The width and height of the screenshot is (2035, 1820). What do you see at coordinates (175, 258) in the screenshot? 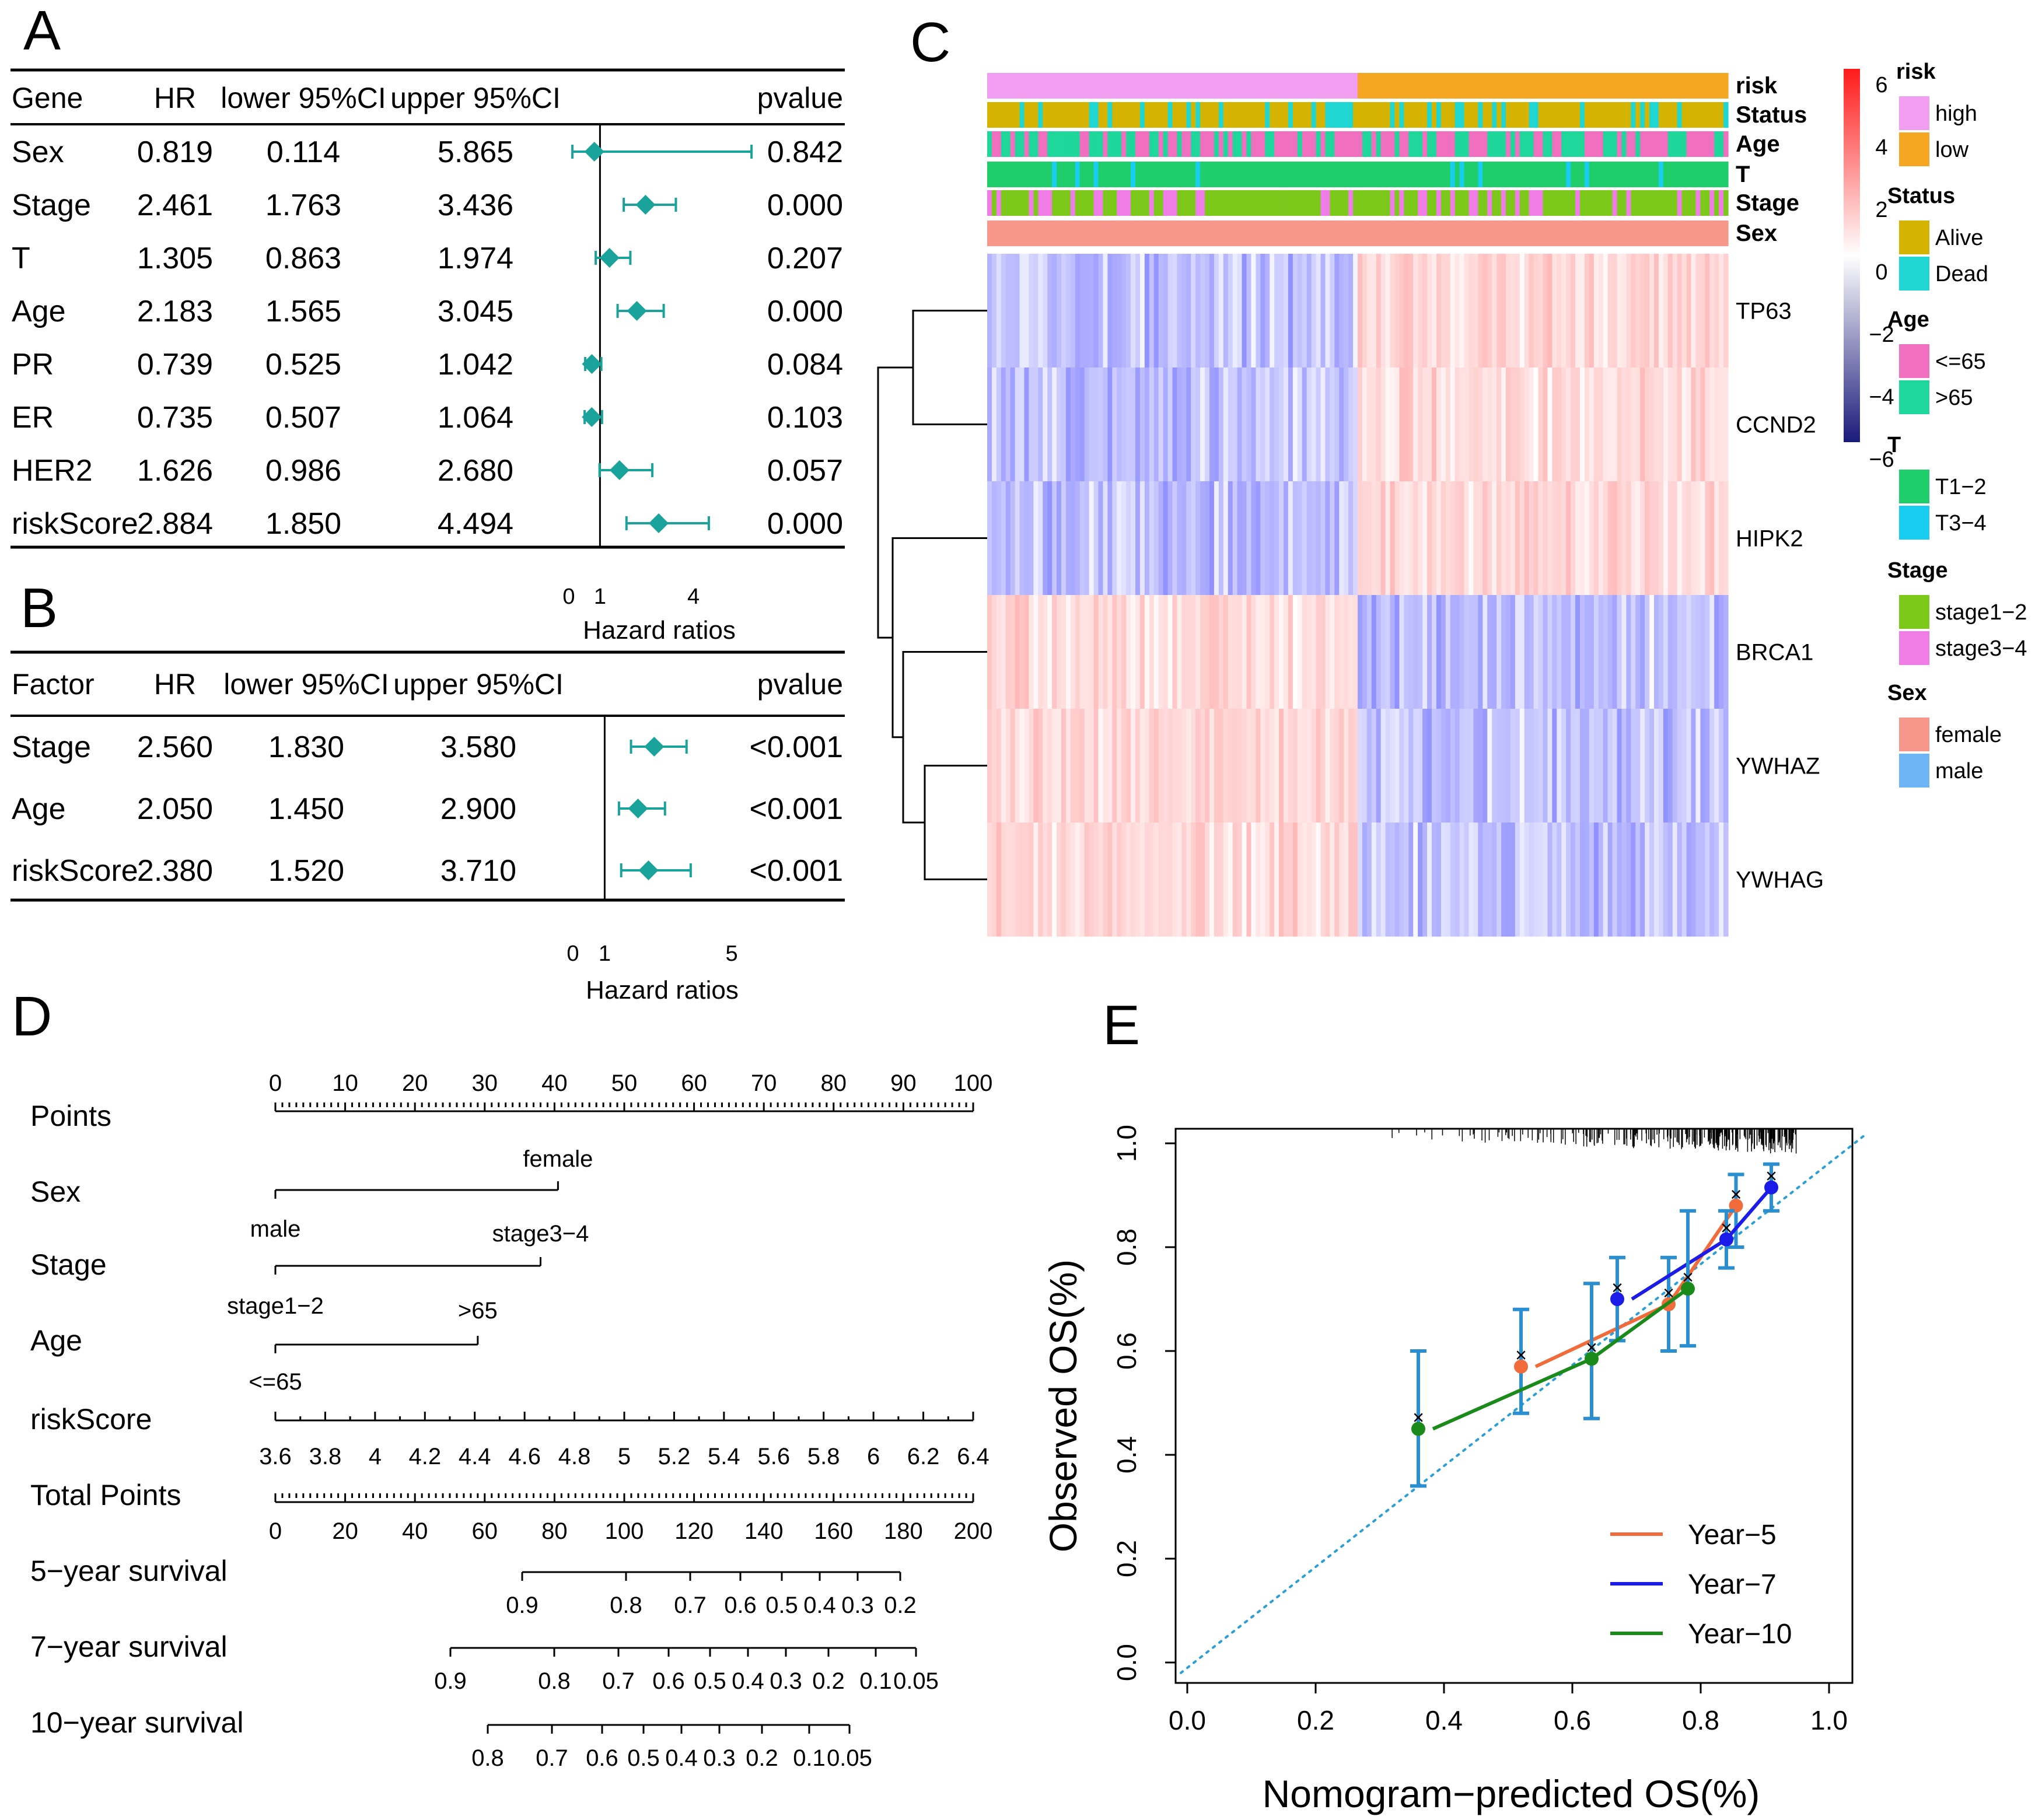
I see `table-cell: 1.305` at bounding box center [175, 258].